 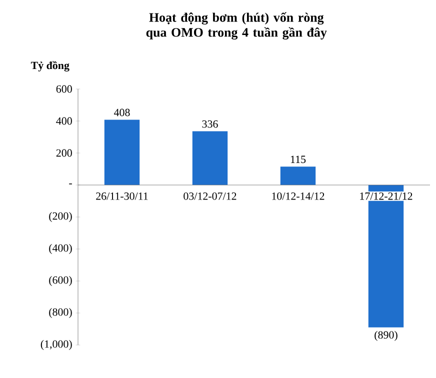 I want to click on data-label: 408, so click(x=122, y=112).